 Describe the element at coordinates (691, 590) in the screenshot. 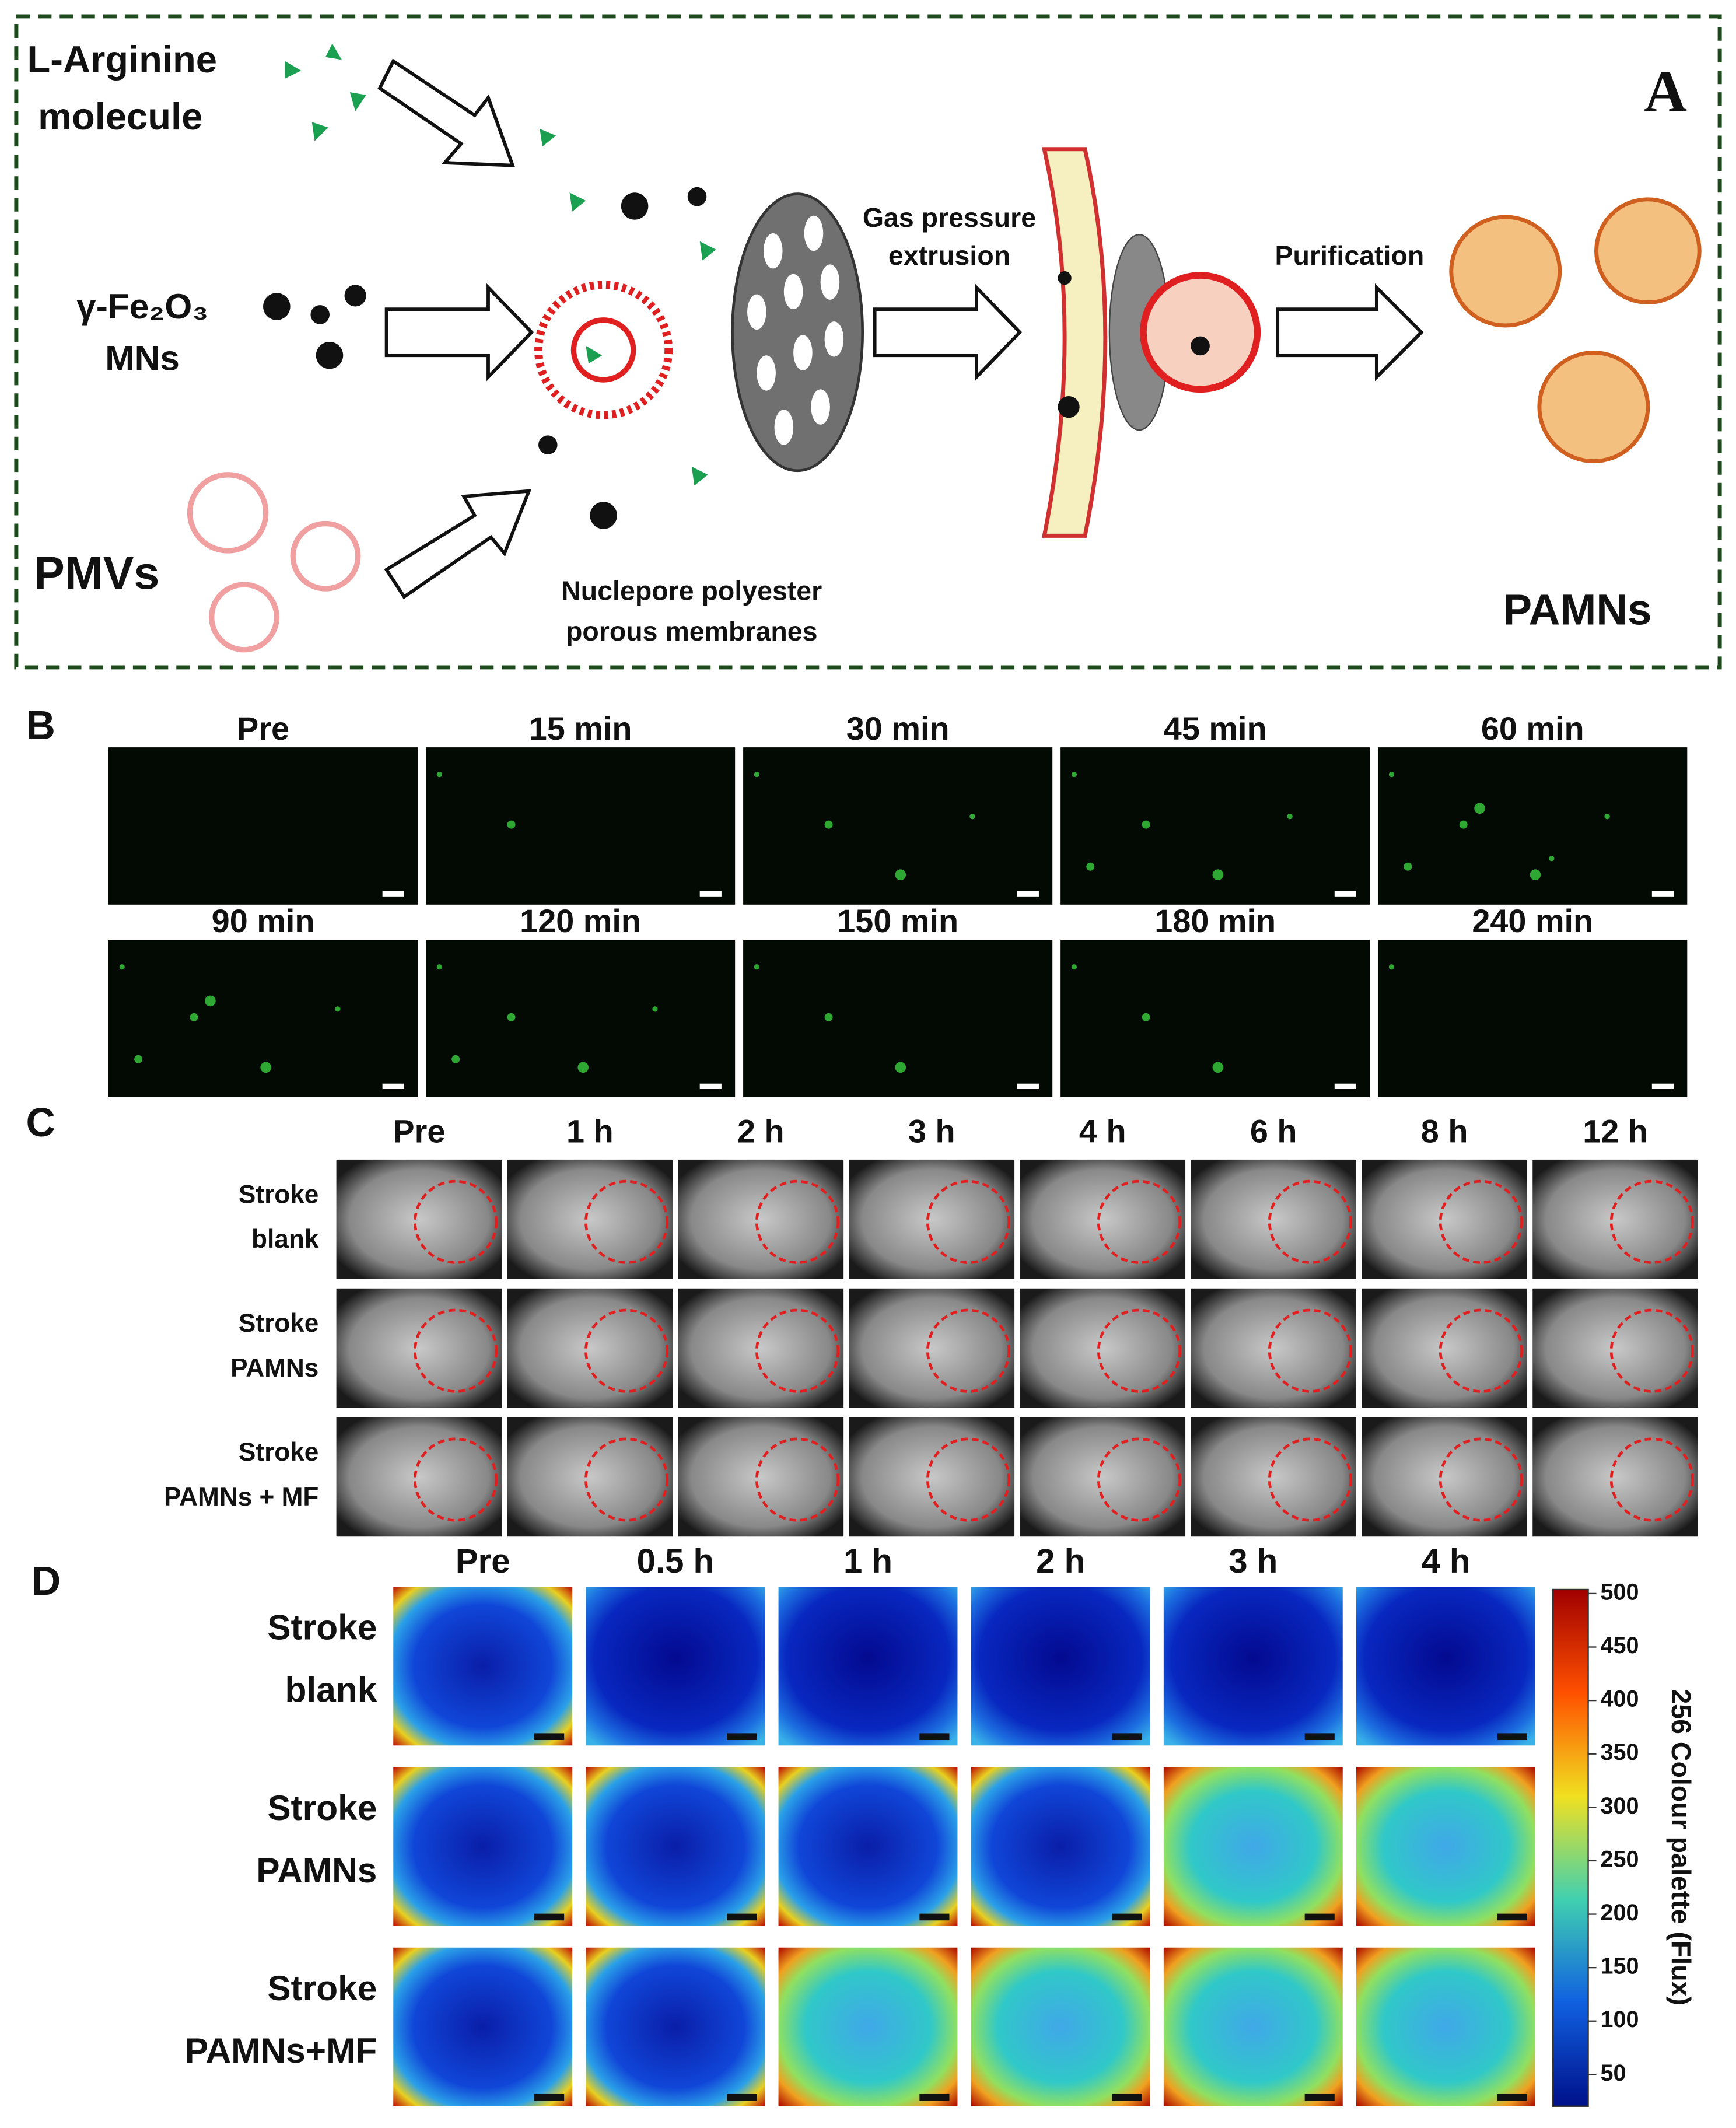

I see `label: Nuclepore polyester` at that location.